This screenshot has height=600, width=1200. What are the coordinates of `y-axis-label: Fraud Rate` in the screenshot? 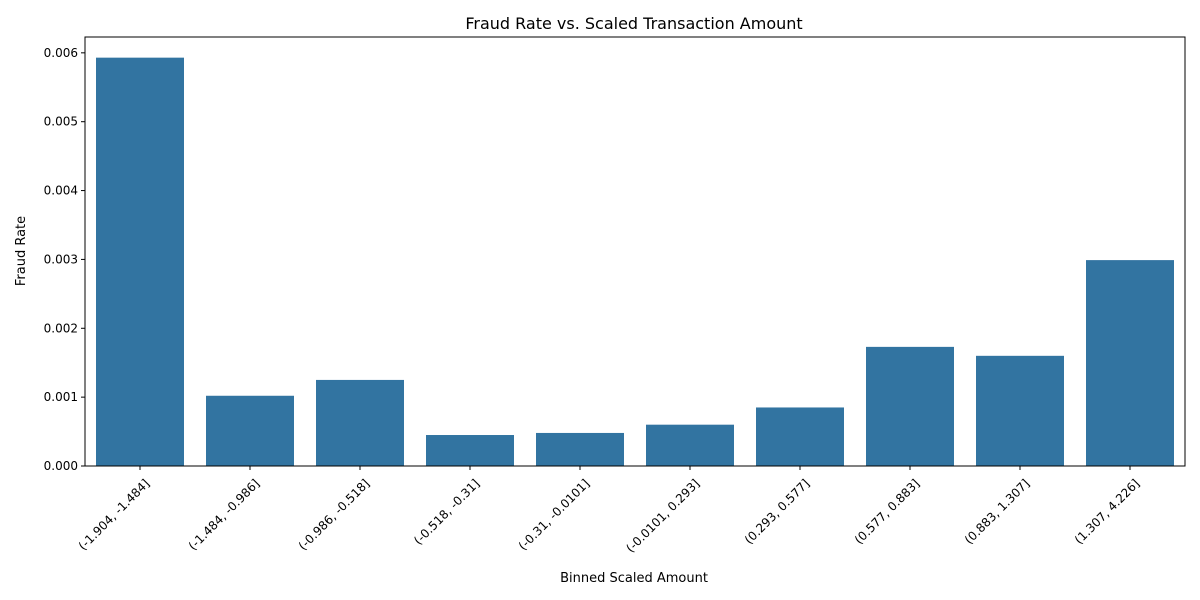 It's located at (21, 251).